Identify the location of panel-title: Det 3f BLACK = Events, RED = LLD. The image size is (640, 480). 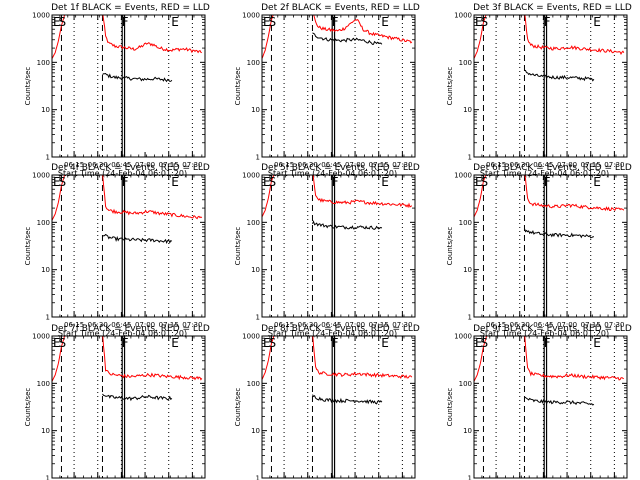
(552, 8).